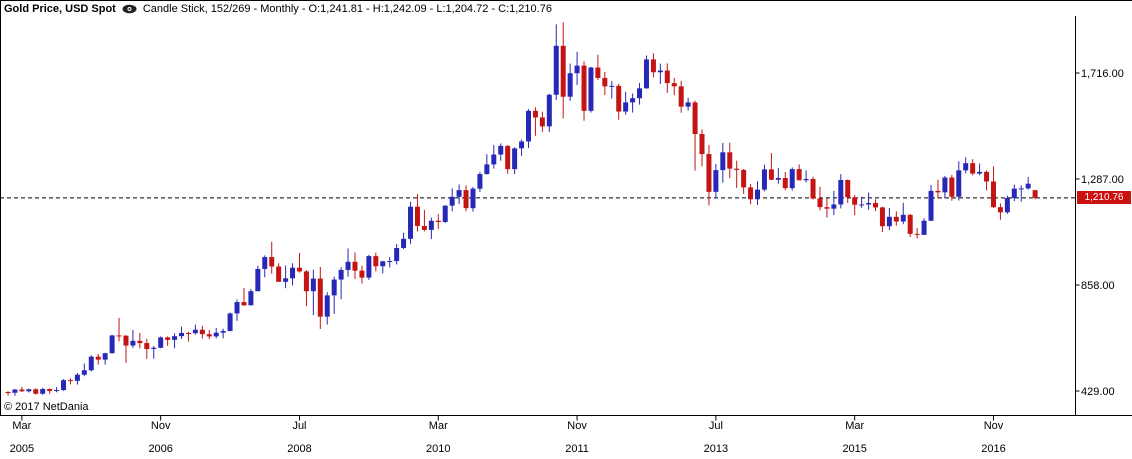 This screenshot has height=459, width=1132. What do you see at coordinates (129, 9) in the screenshot?
I see `eye-icon` at bounding box center [129, 9].